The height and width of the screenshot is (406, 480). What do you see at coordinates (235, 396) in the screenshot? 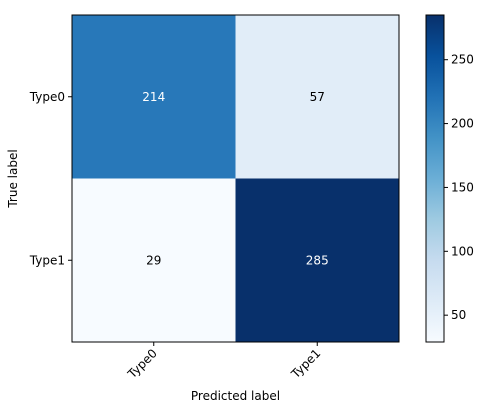
I see `x-axis-label: Predicted label` at bounding box center [235, 396].